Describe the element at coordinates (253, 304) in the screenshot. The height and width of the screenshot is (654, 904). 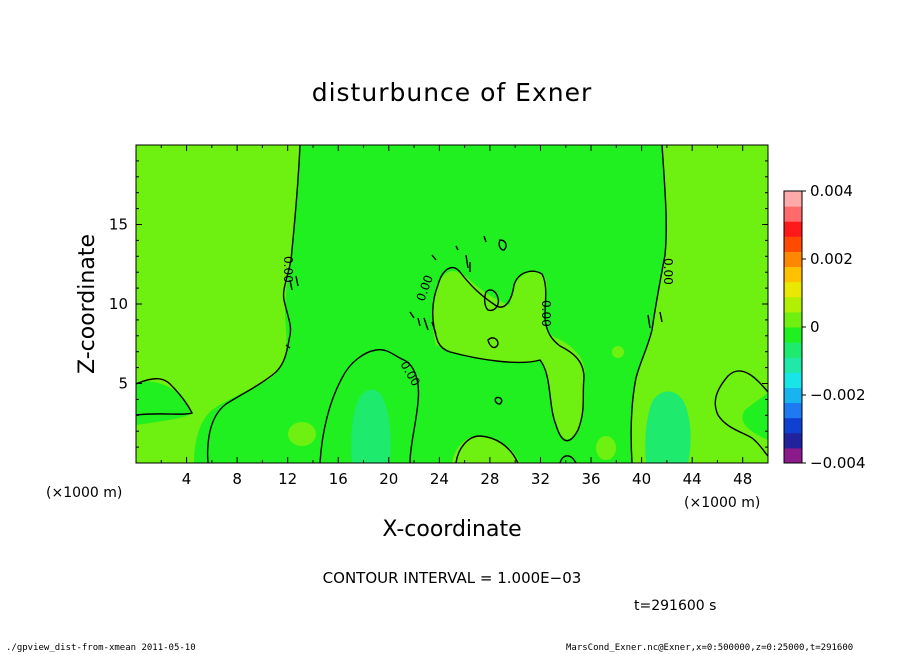
I see `contour-left-main` at that location.